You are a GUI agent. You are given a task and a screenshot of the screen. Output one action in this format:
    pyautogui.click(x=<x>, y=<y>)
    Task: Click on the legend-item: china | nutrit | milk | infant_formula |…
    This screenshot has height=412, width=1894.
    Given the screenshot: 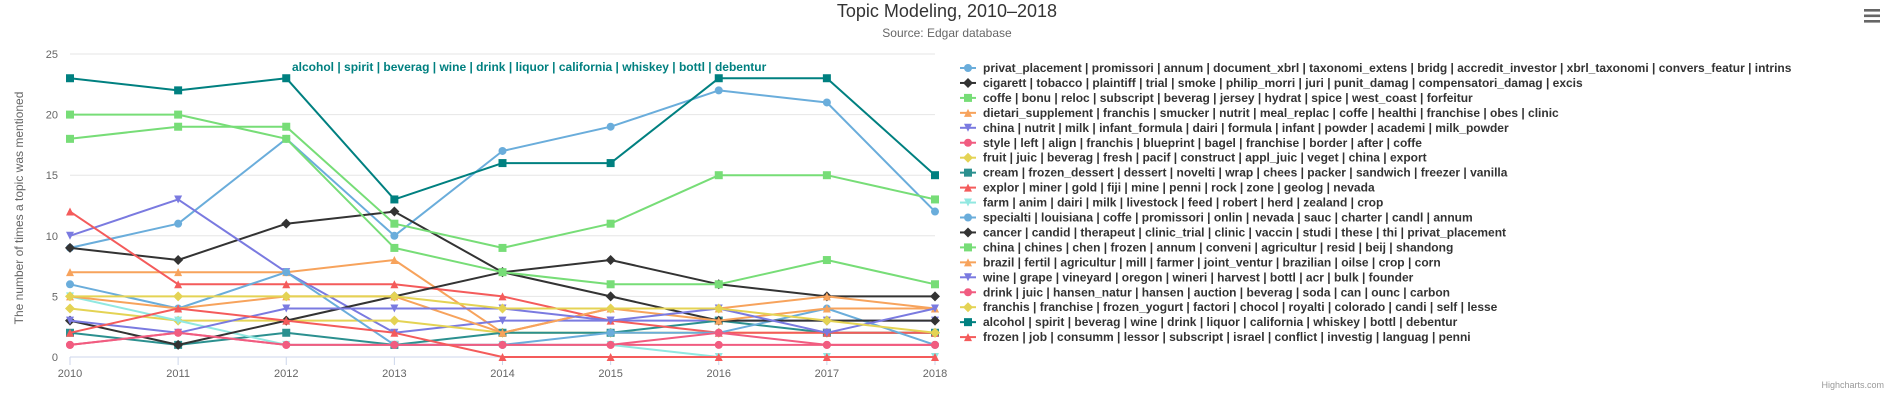 What is the action you would take?
    pyautogui.click(x=1234, y=128)
    